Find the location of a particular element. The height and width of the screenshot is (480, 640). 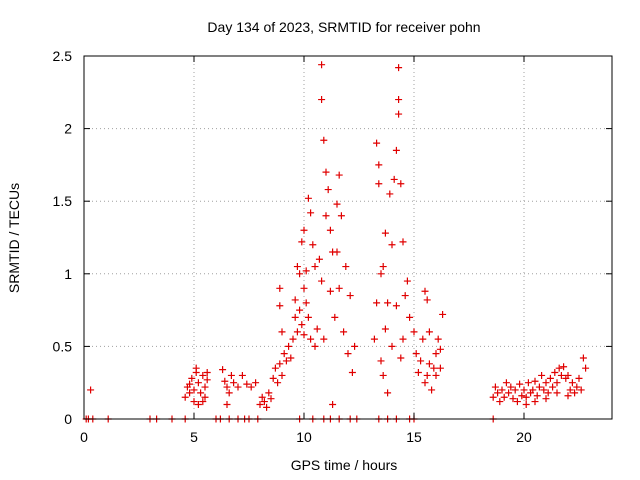

x-tick-label: 0 is located at coordinates (84, 437).